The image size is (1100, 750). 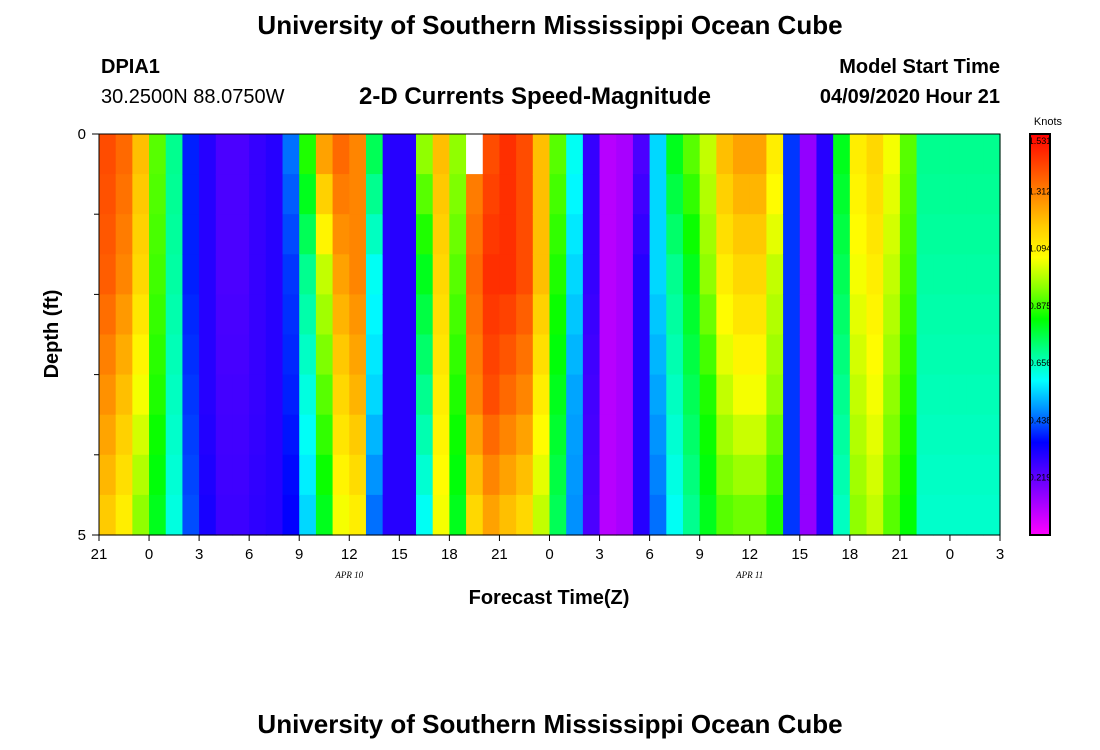 I want to click on colorbar-title: Knots, so click(x=1048, y=122).